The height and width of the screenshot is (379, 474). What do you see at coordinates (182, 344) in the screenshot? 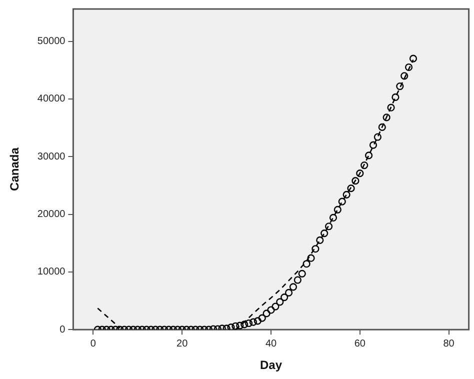
I see `x-tick-label: 20` at bounding box center [182, 344].